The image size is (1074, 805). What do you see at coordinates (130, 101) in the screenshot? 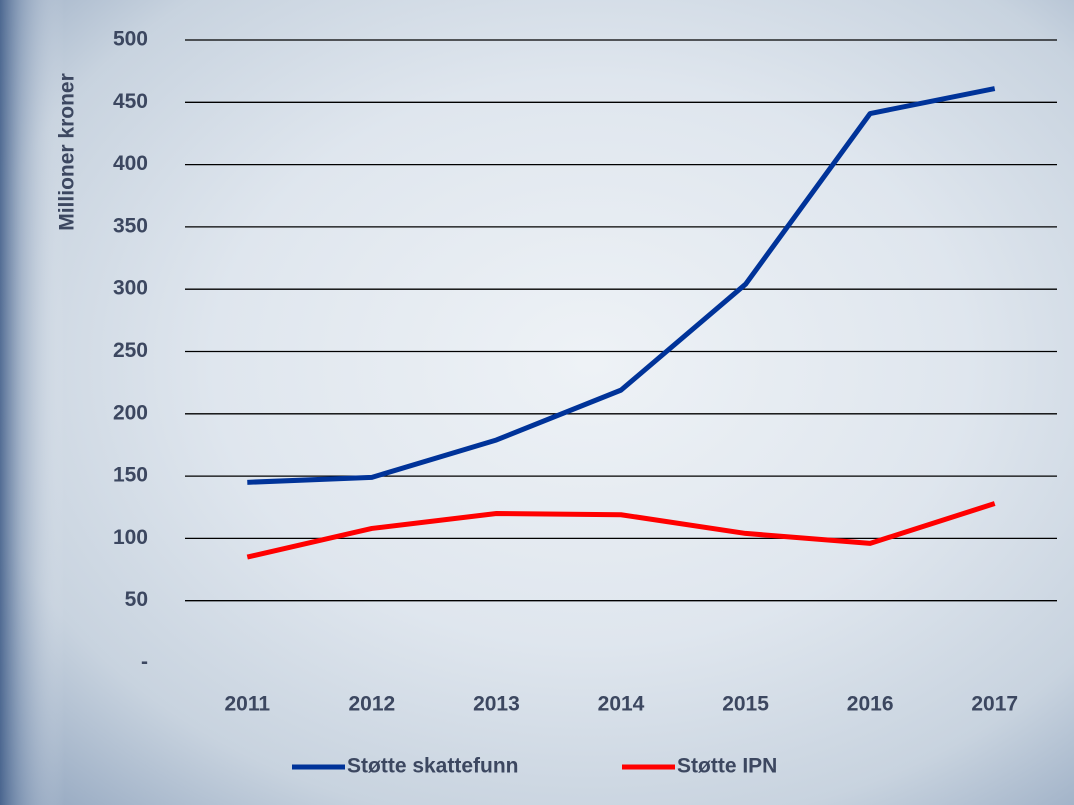
I see `y-tick-label: 450` at bounding box center [130, 101].